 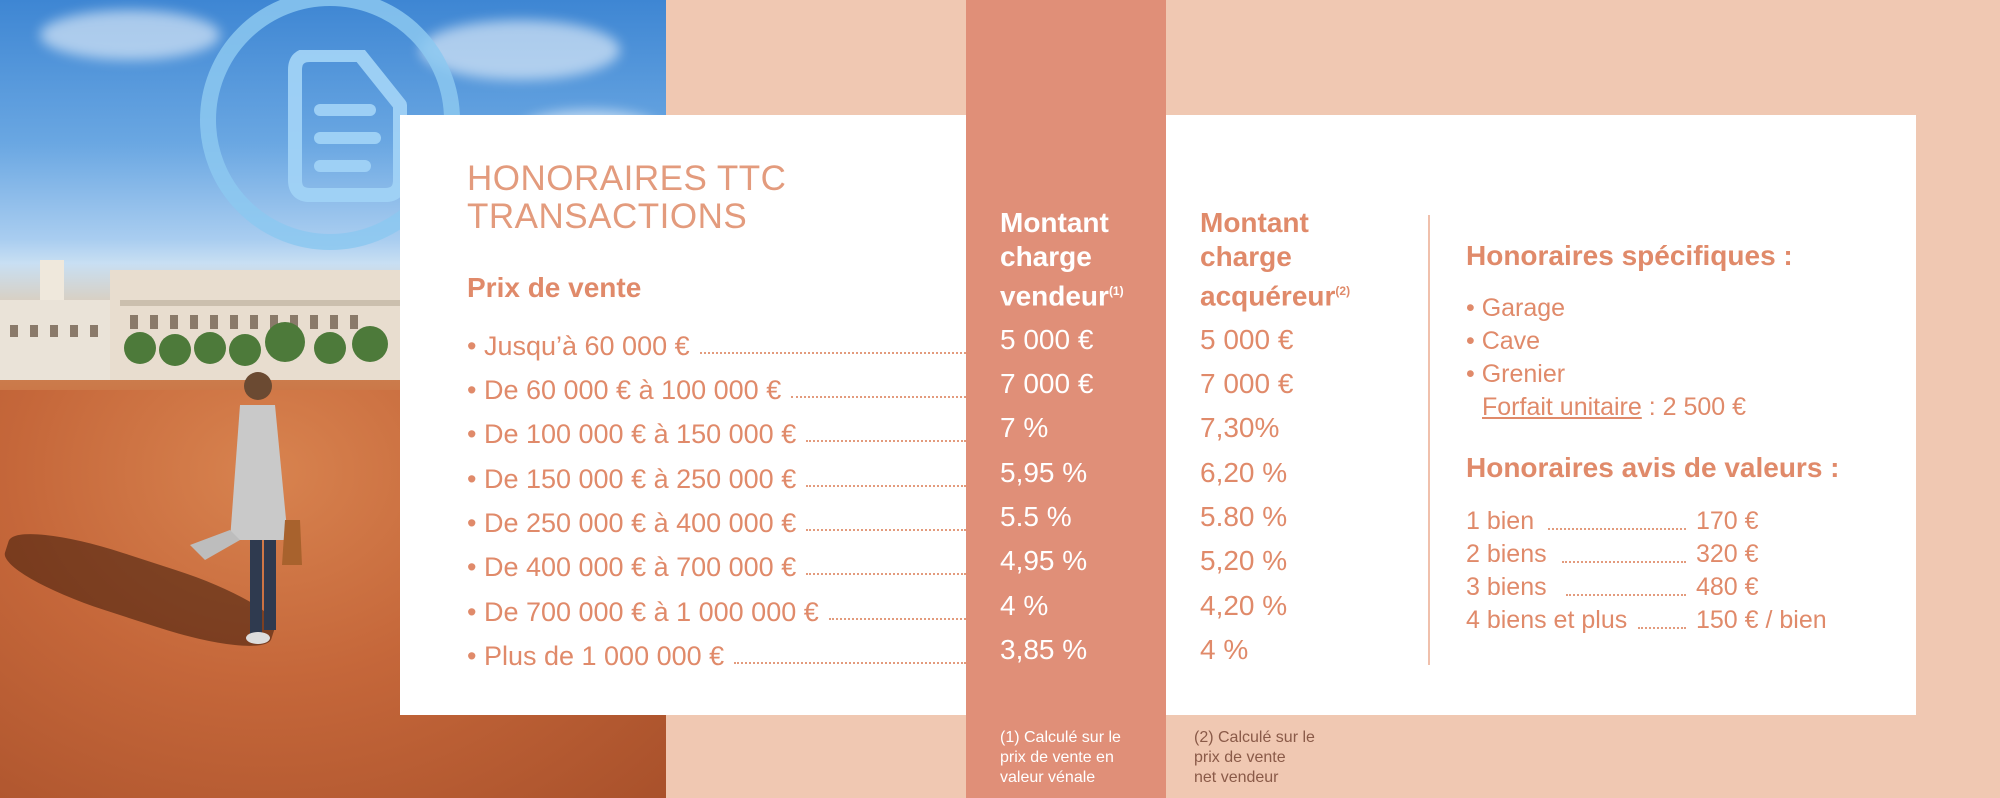 What do you see at coordinates (1044, 472) in the screenshot?
I see `vendeur-value: 5,95 %` at bounding box center [1044, 472].